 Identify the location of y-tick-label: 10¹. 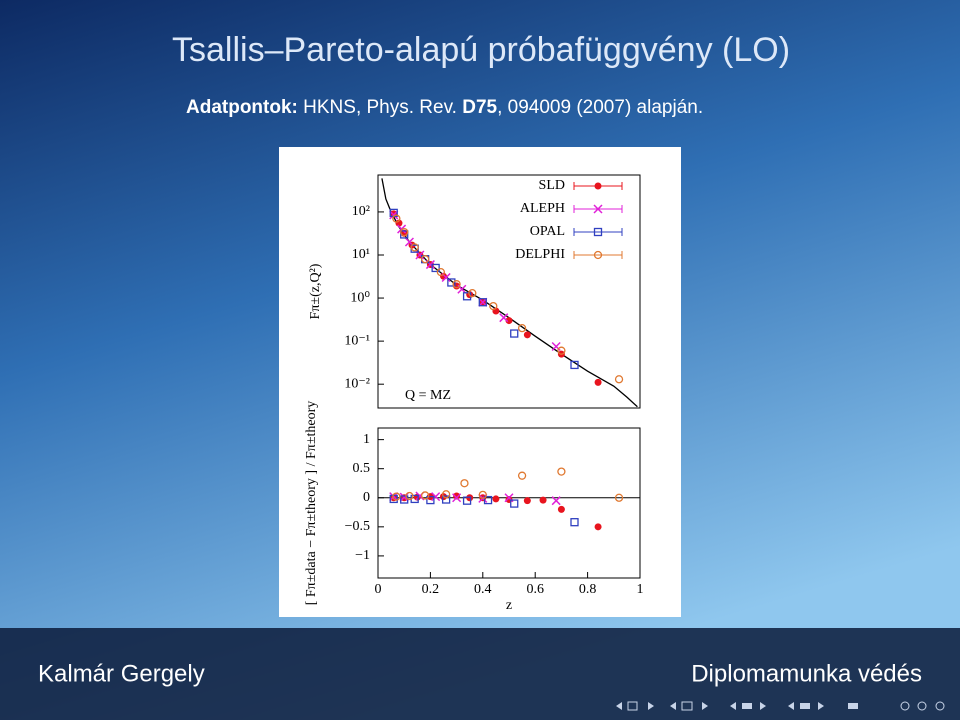
(361, 254).